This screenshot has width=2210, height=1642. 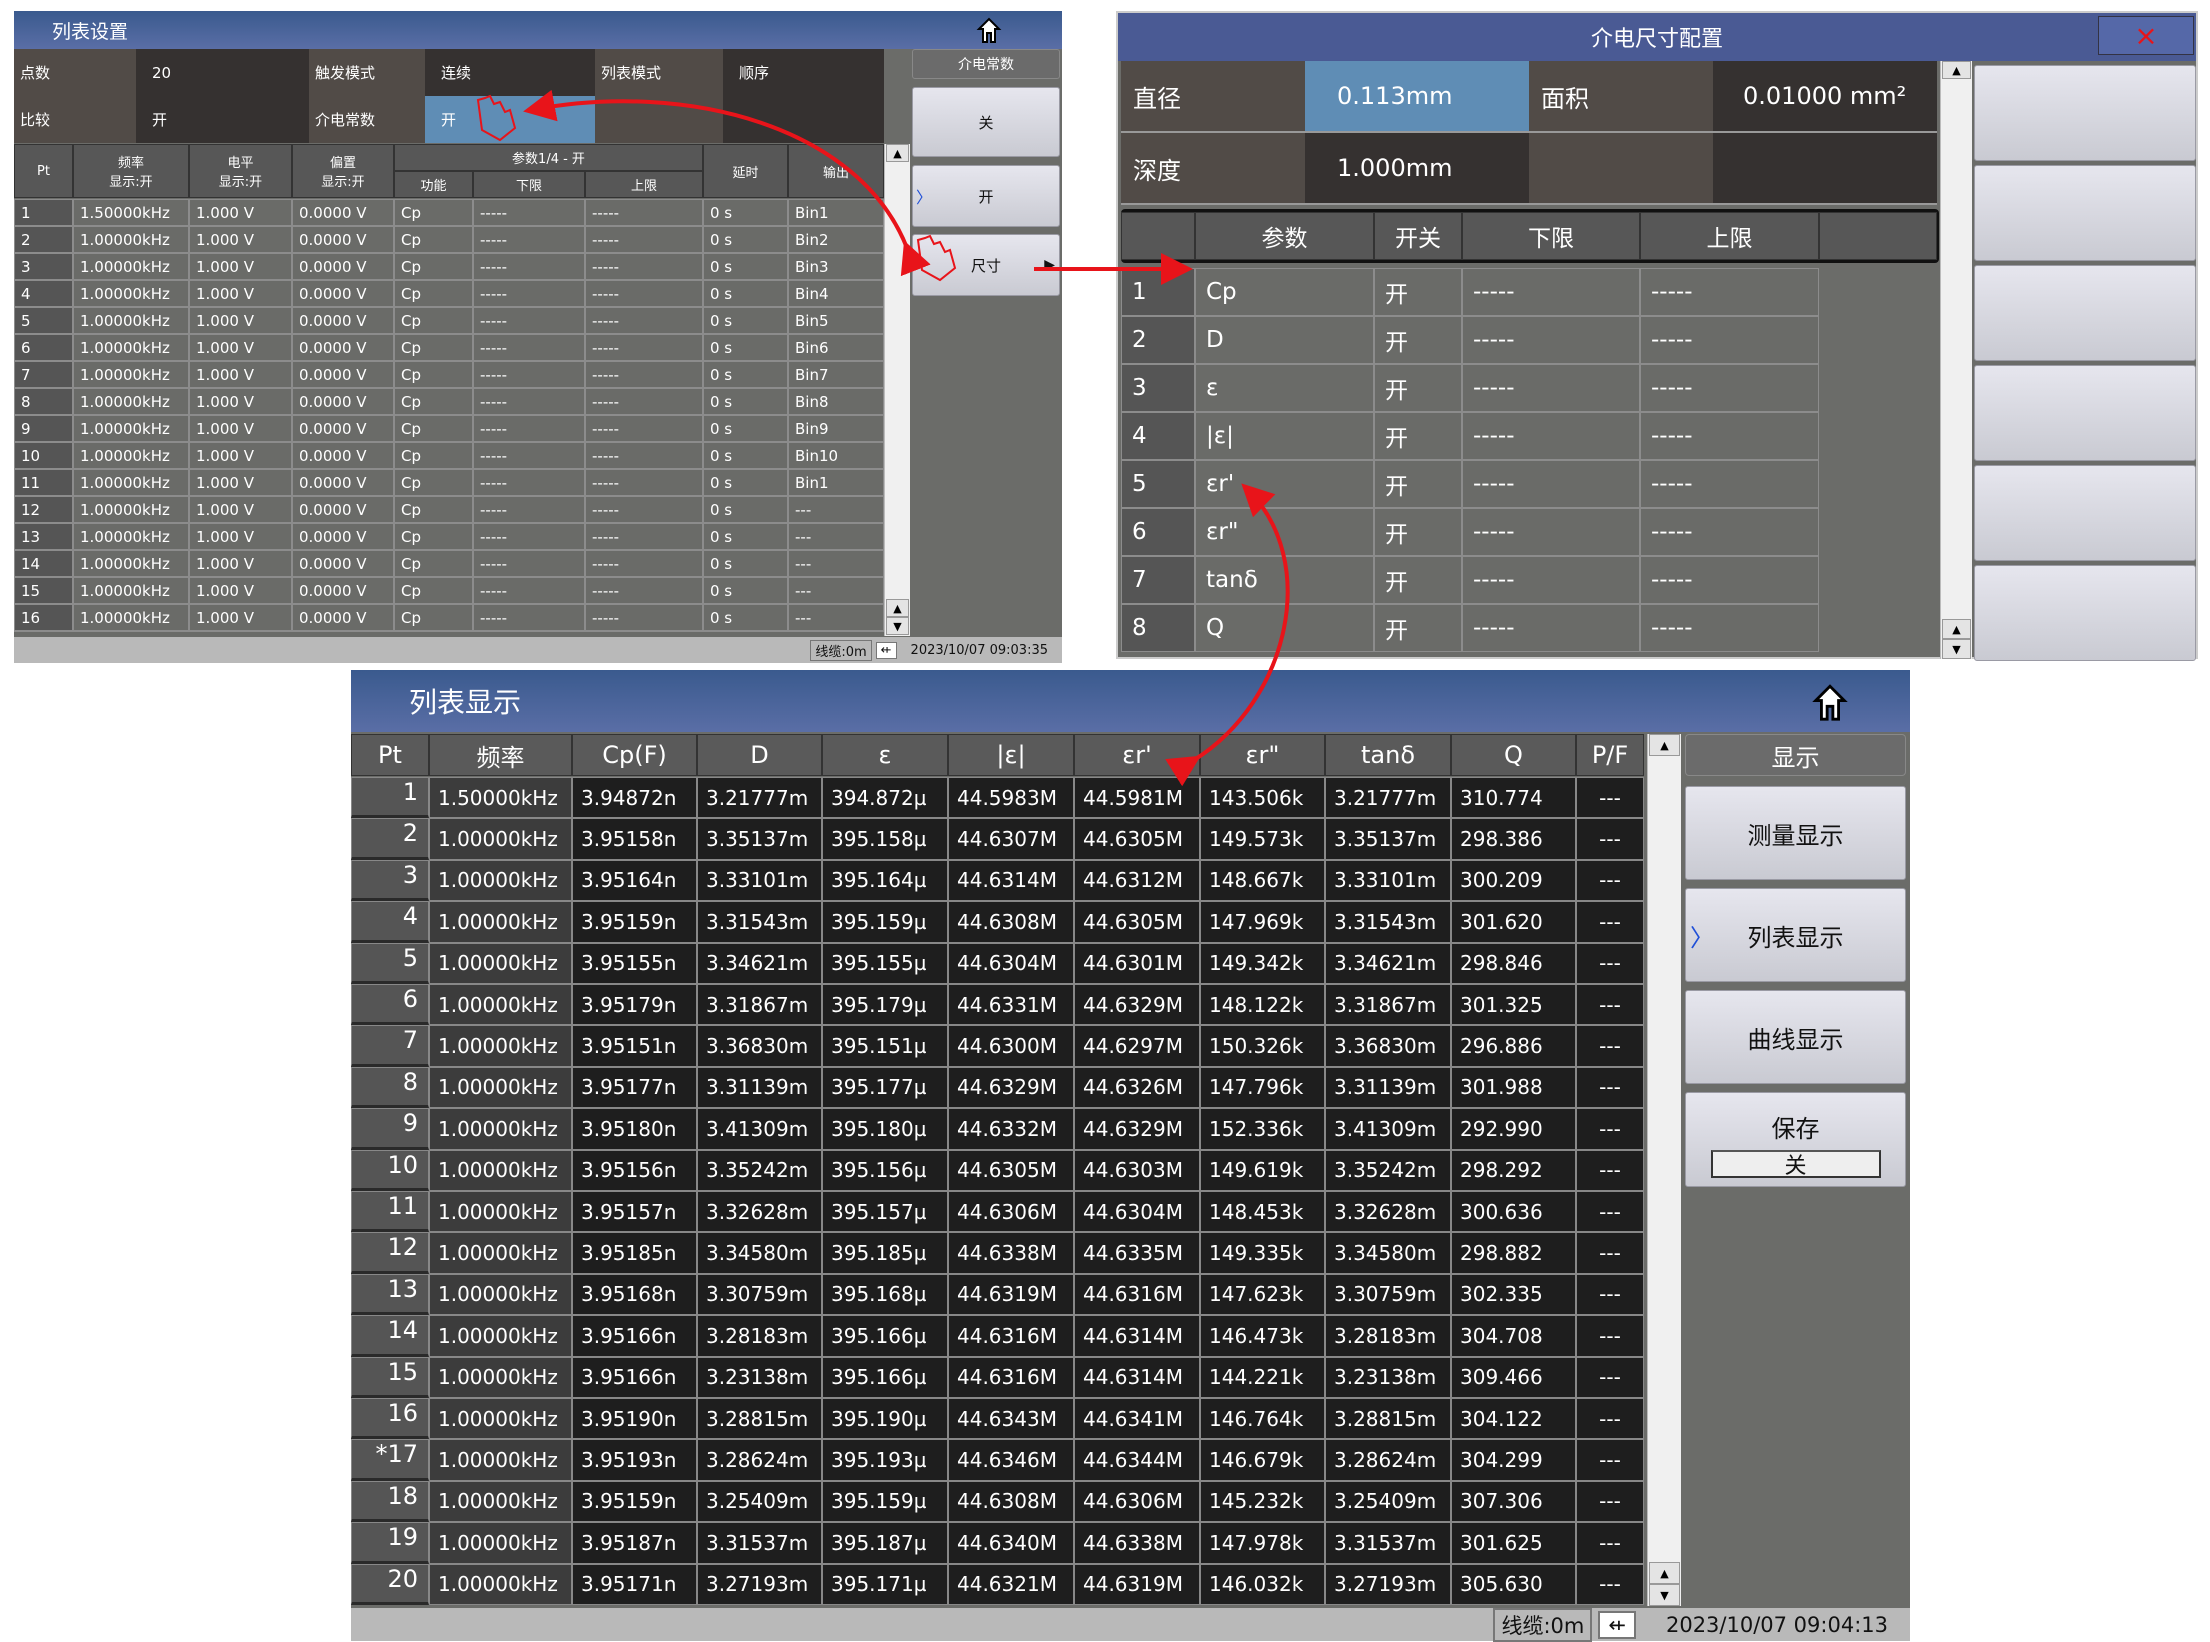 What do you see at coordinates (759, 1005) in the screenshot?
I see `table-cell: 3.31867m` at bounding box center [759, 1005].